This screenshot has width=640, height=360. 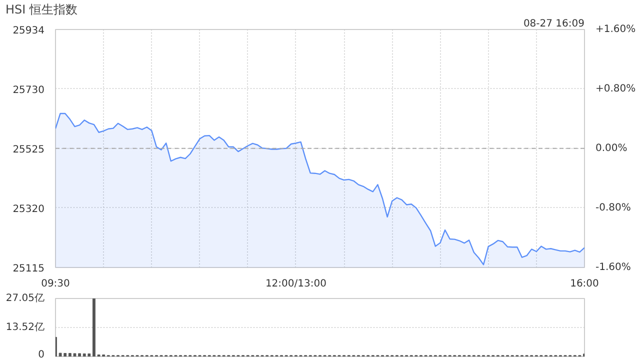 What do you see at coordinates (41, 355) in the screenshot?
I see `y-tick-label: 0` at bounding box center [41, 355].